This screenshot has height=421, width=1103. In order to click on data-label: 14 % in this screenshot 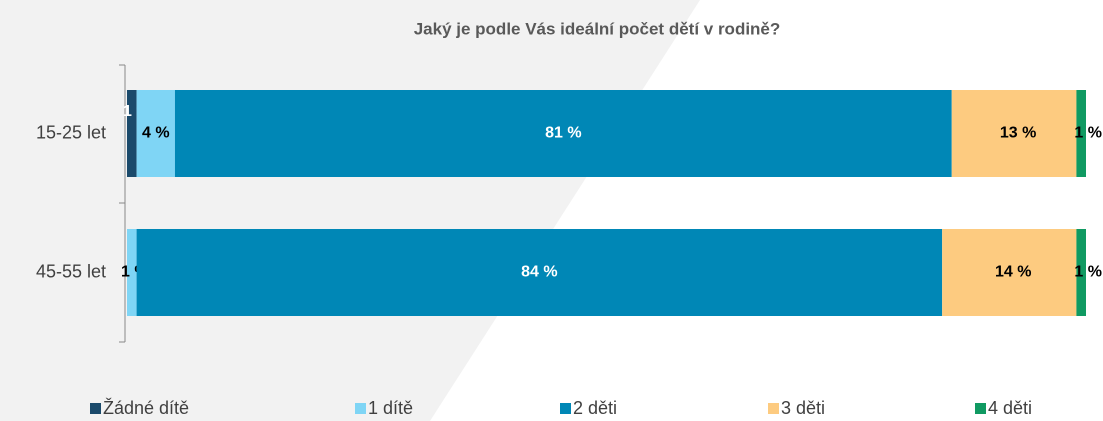, I will do `click(1013, 272)`.